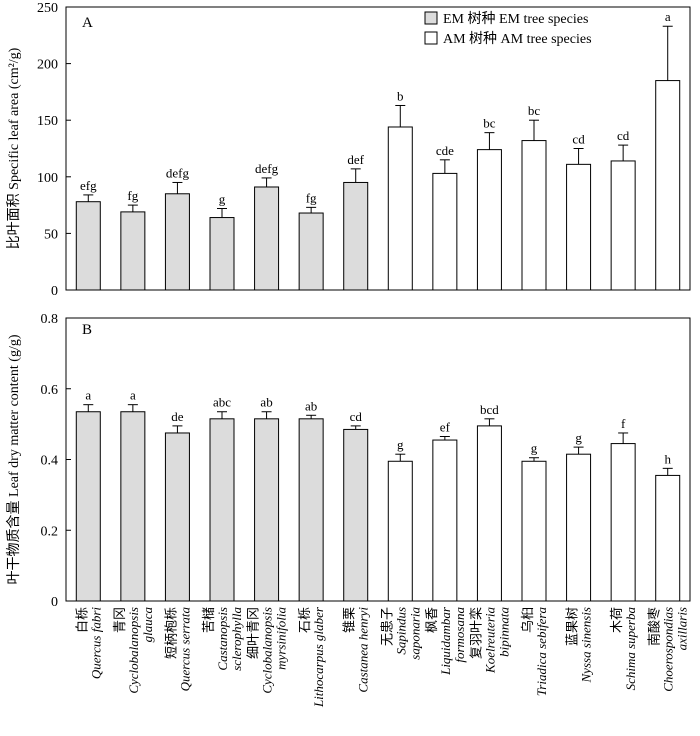  What do you see at coordinates (400, 631) in the screenshot?
I see `category-label-latin: Sapindus` at bounding box center [400, 631].